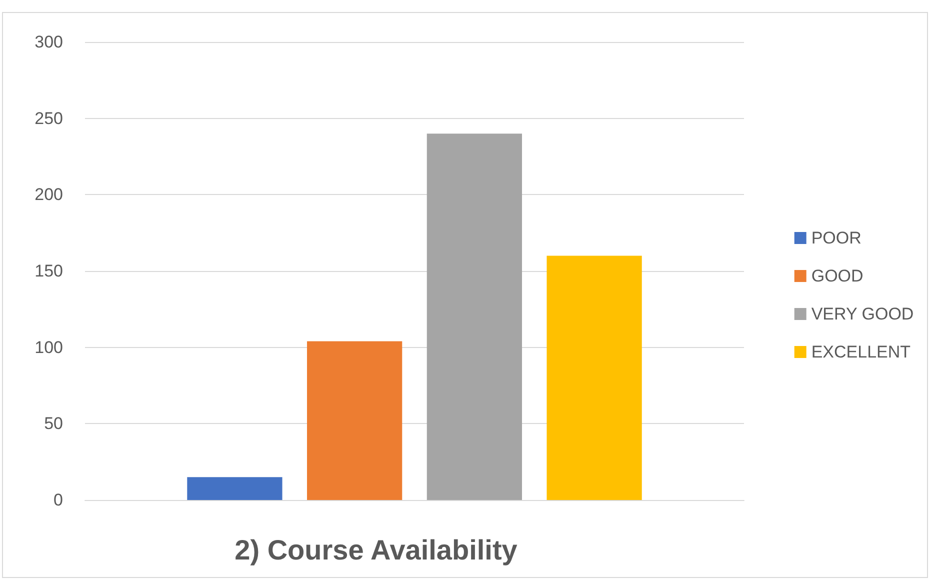 The width and height of the screenshot is (938, 581). Describe the element at coordinates (53, 424) in the screenshot. I see `y-tick-label: 50` at that location.